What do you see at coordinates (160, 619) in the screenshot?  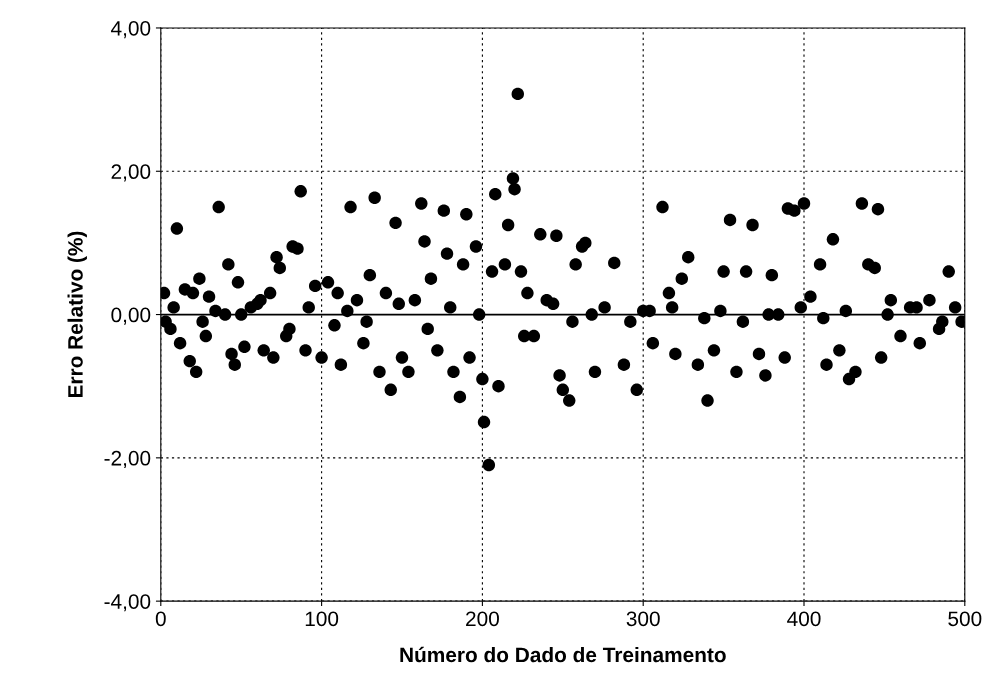 I see `x-tick-label: 0` at bounding box center [160, 619].